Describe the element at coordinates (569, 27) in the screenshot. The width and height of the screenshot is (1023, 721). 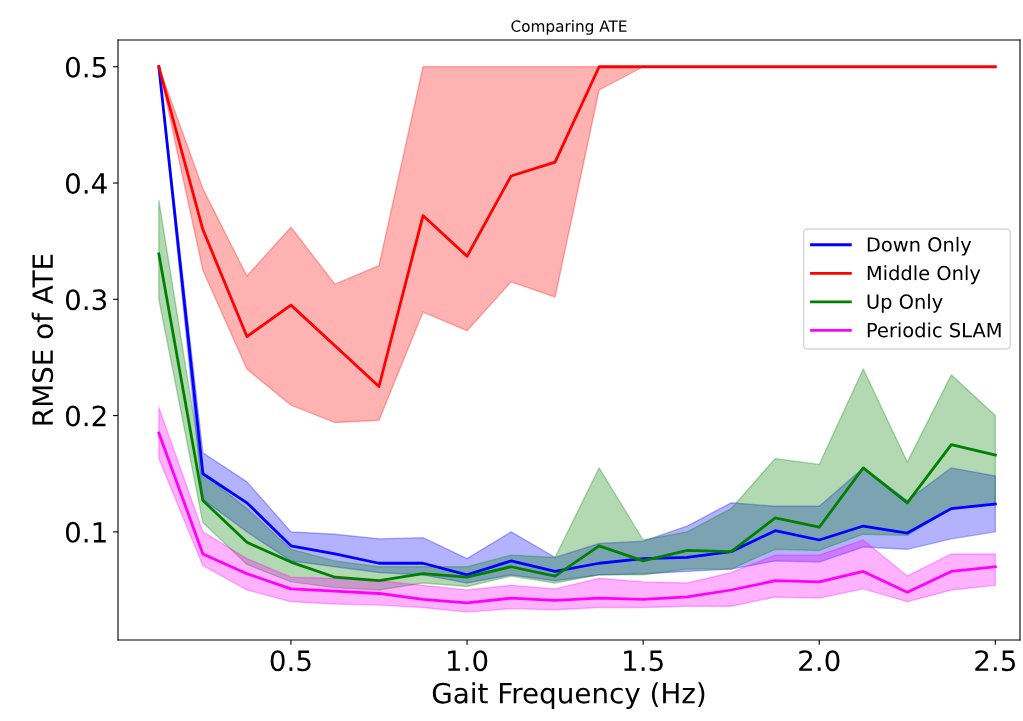
I see `chart-title: Comparing ATE` at that location.